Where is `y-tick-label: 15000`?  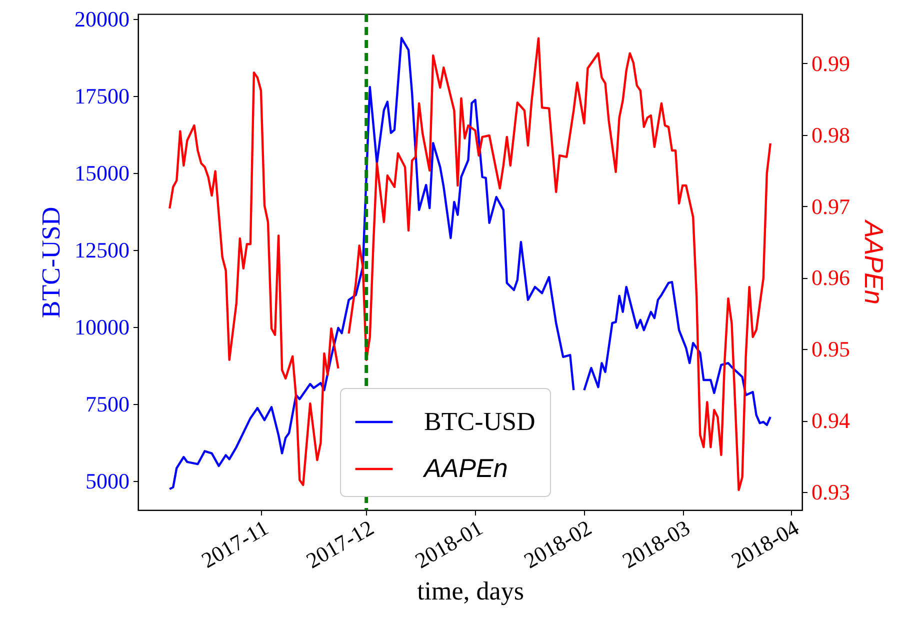 y-tick-label: 15000 is located at coordinates (102, 173).